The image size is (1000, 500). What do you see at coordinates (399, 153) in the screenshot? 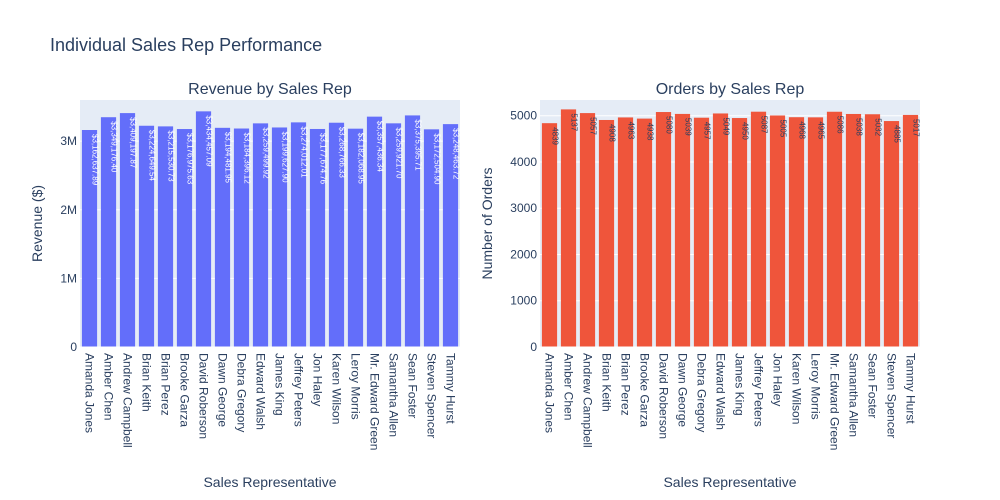
I see `revenue-bar-label: $3,259,921.70` at bounding box center [399, 153].